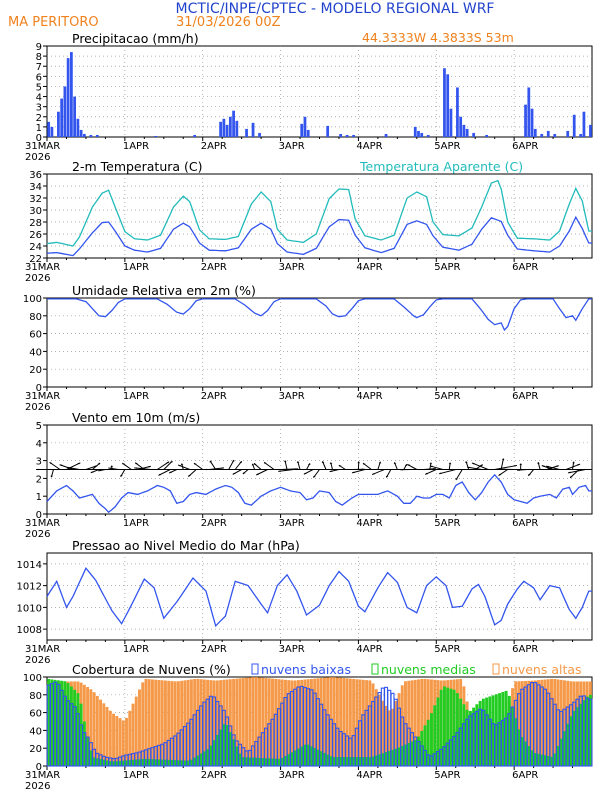 Image resolution: width=612 pixels, height=792 pixels. What do you see at coordinates (35, 714) in the screenshot?
I see `y-tick-label: 60` at bounding box center [35, 714].